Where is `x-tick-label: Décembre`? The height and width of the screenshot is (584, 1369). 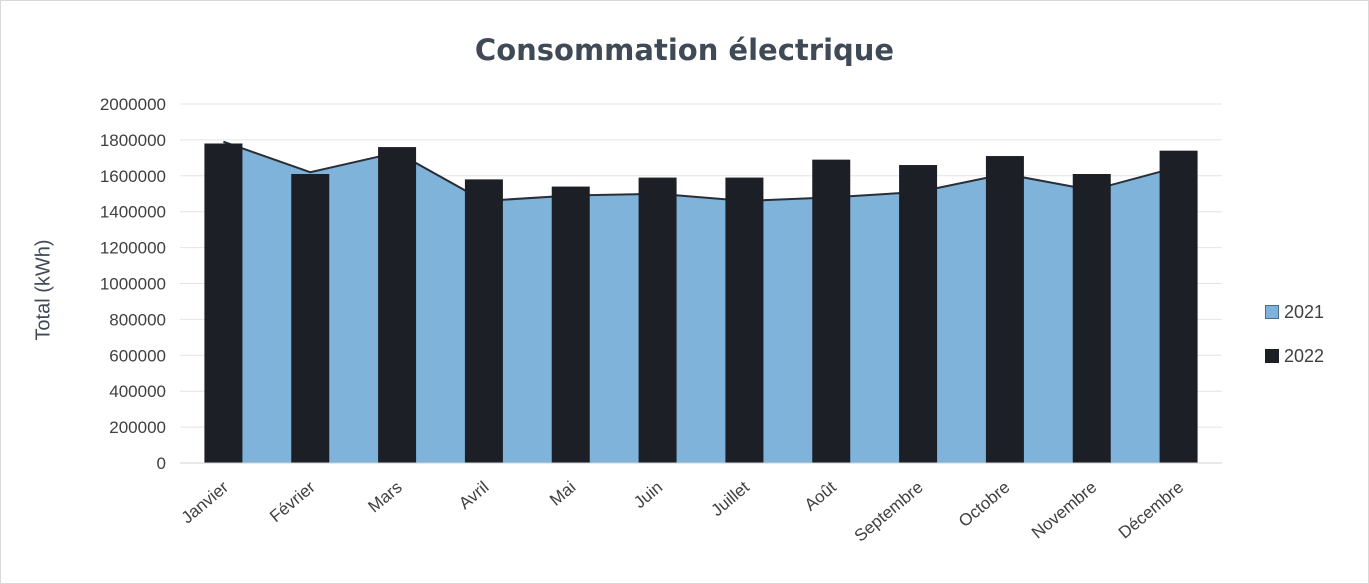 x-tick-label: Décembre is located at coordinates (1151, 510).